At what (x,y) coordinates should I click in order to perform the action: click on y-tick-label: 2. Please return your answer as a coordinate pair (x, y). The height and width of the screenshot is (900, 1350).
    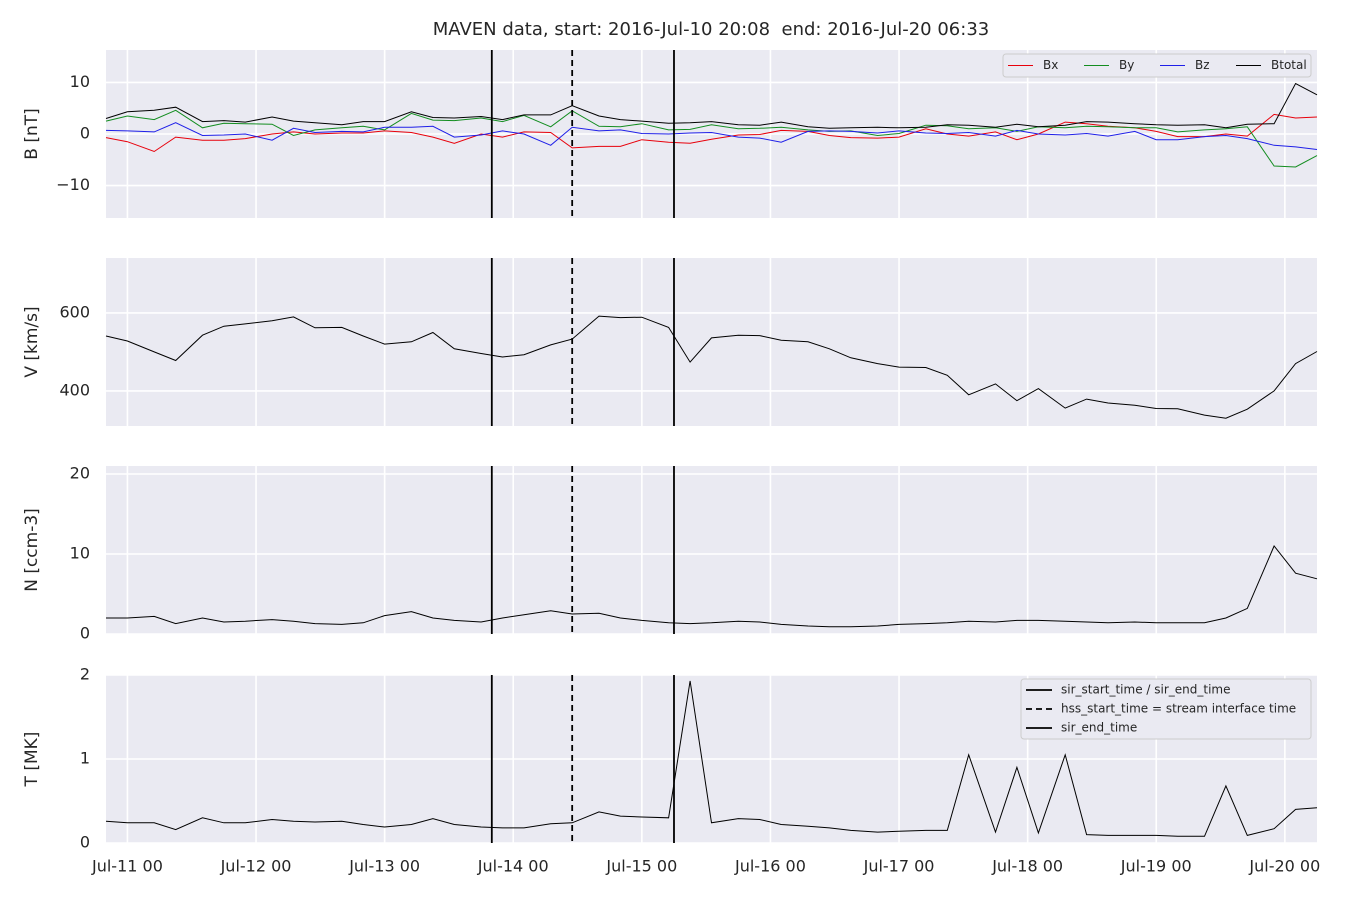
    Looking at the image, I should click on (85, 674).